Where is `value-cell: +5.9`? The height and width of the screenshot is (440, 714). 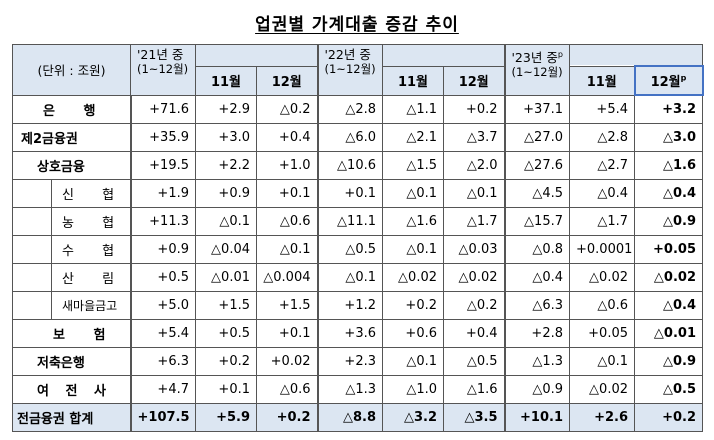
value-cell: +5.9 is located at coordinates (226, 417).